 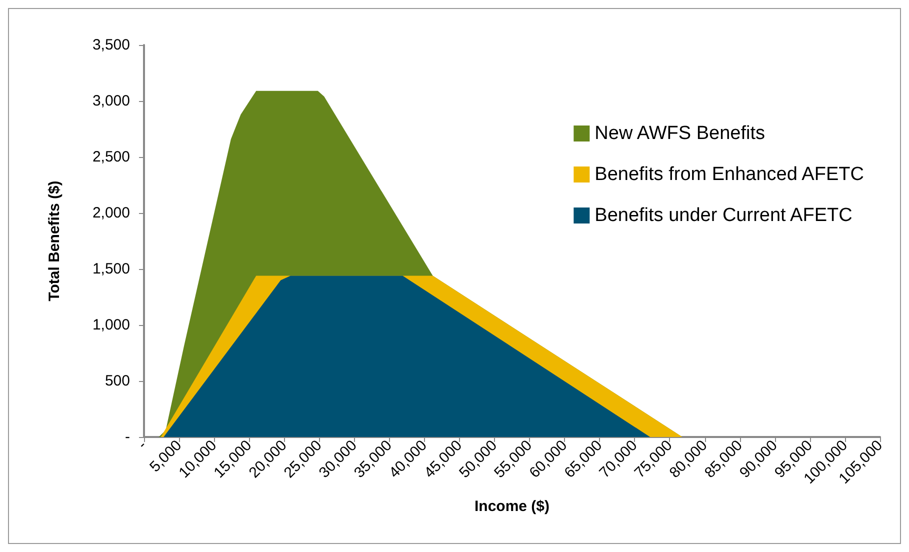 What do you see at coordinates (680, 133) in the screenshot?
I see `legend-label: New AWFS Benefits` at bounding box center [680, 133].